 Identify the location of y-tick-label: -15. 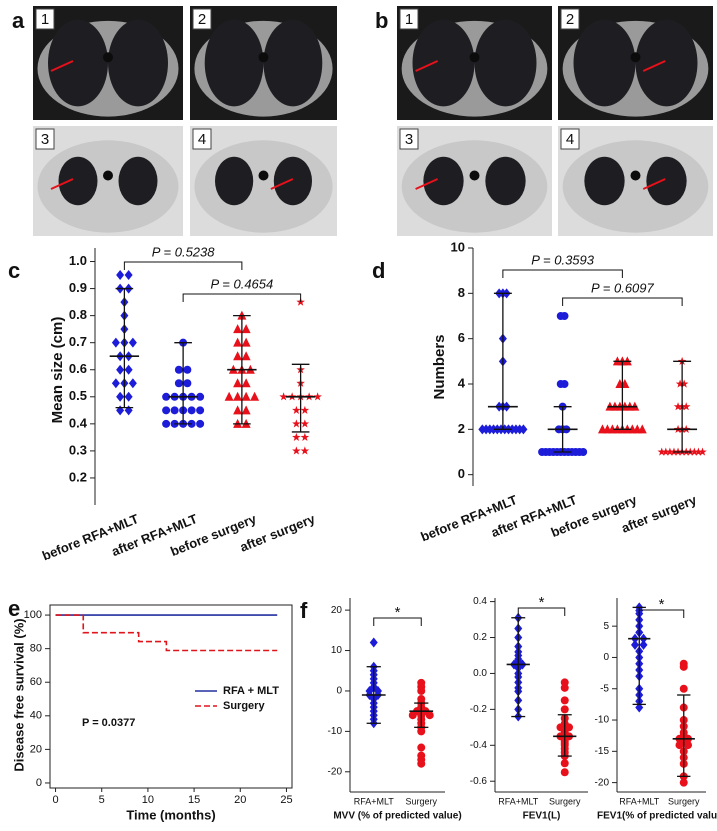
(602, 751).